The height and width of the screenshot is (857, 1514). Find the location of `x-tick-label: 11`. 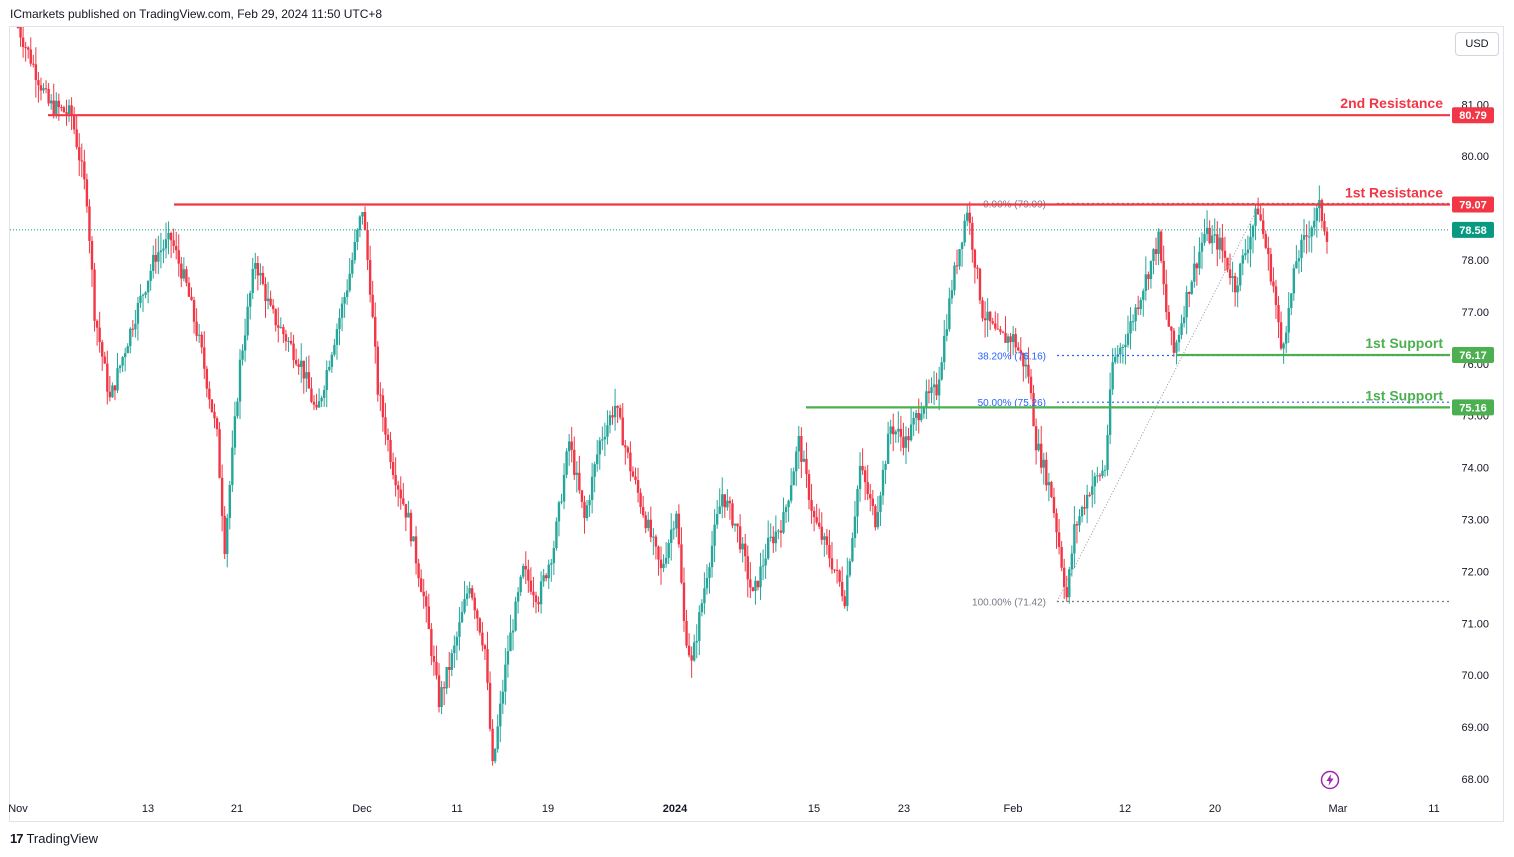

x-tick-label: 11 is located at coordinates (1433, 809).